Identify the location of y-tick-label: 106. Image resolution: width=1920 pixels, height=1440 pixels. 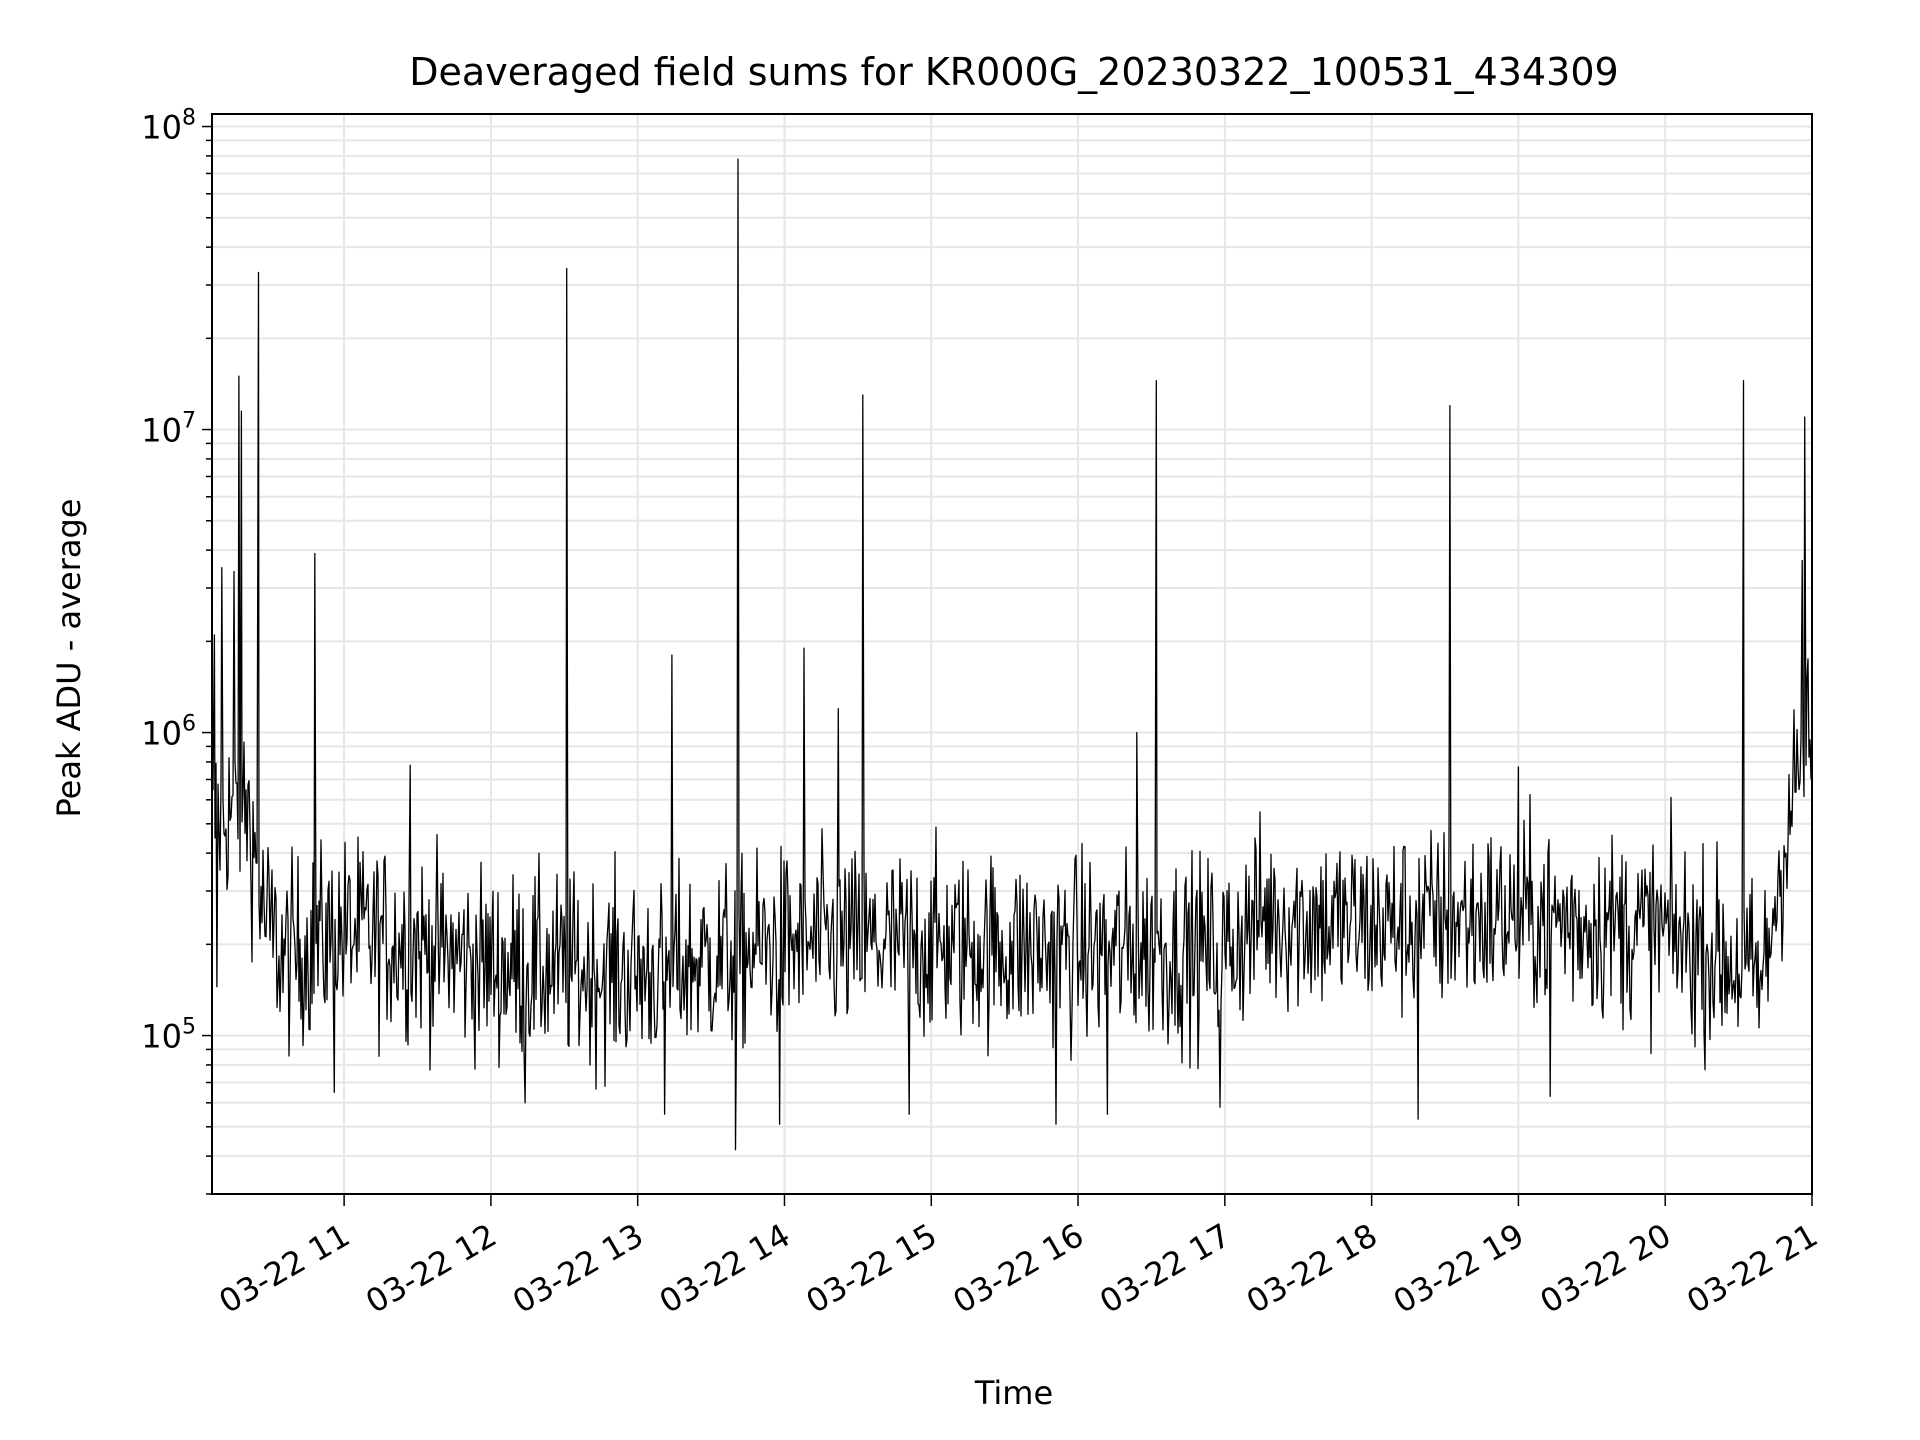
(168, 732).